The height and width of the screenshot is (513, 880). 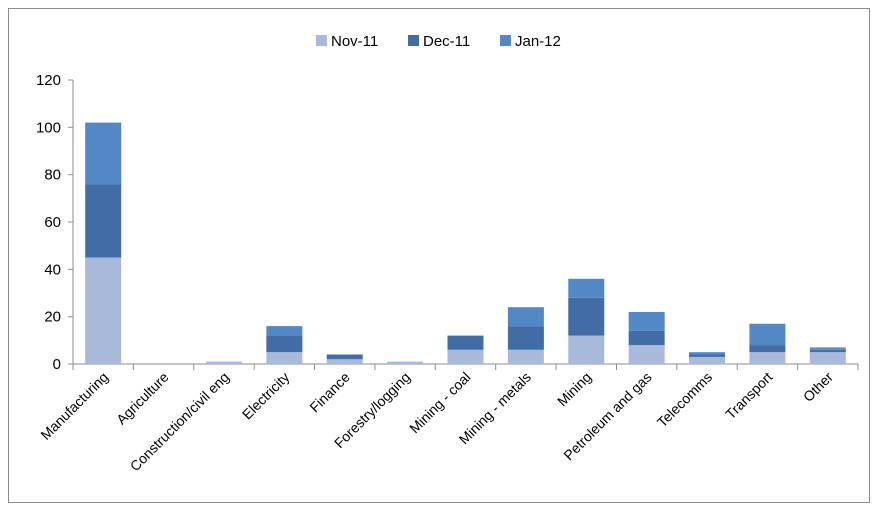 What do you see at coordinates (439, 402) in the screenshot?
I see `x-tick-label: Mining - coal` at bounding box center [439, 402].